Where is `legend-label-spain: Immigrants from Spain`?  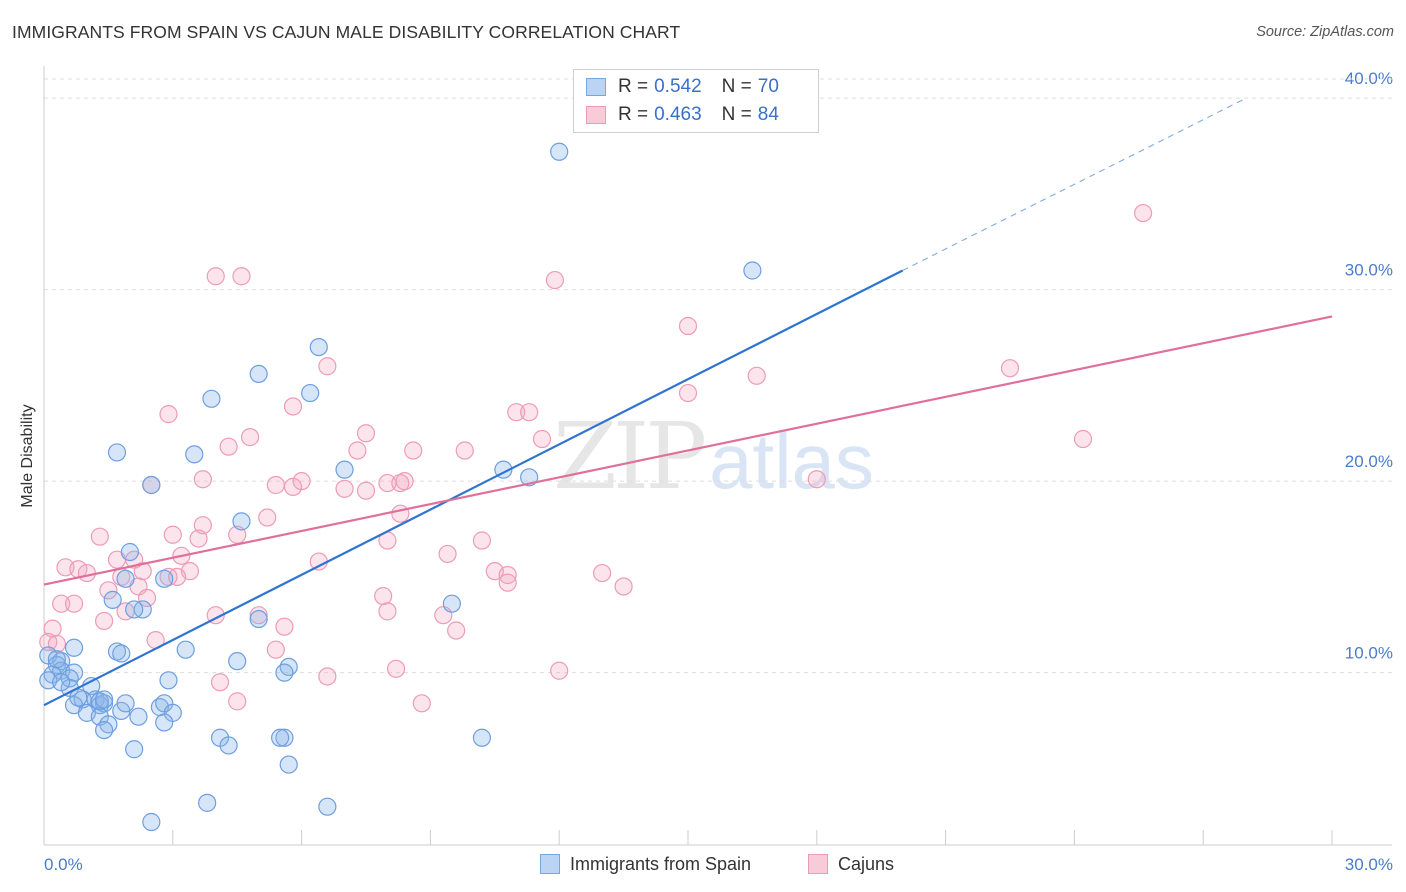 legend-label-spain: Immigrants from Spain is located at coordinates (661, 863).